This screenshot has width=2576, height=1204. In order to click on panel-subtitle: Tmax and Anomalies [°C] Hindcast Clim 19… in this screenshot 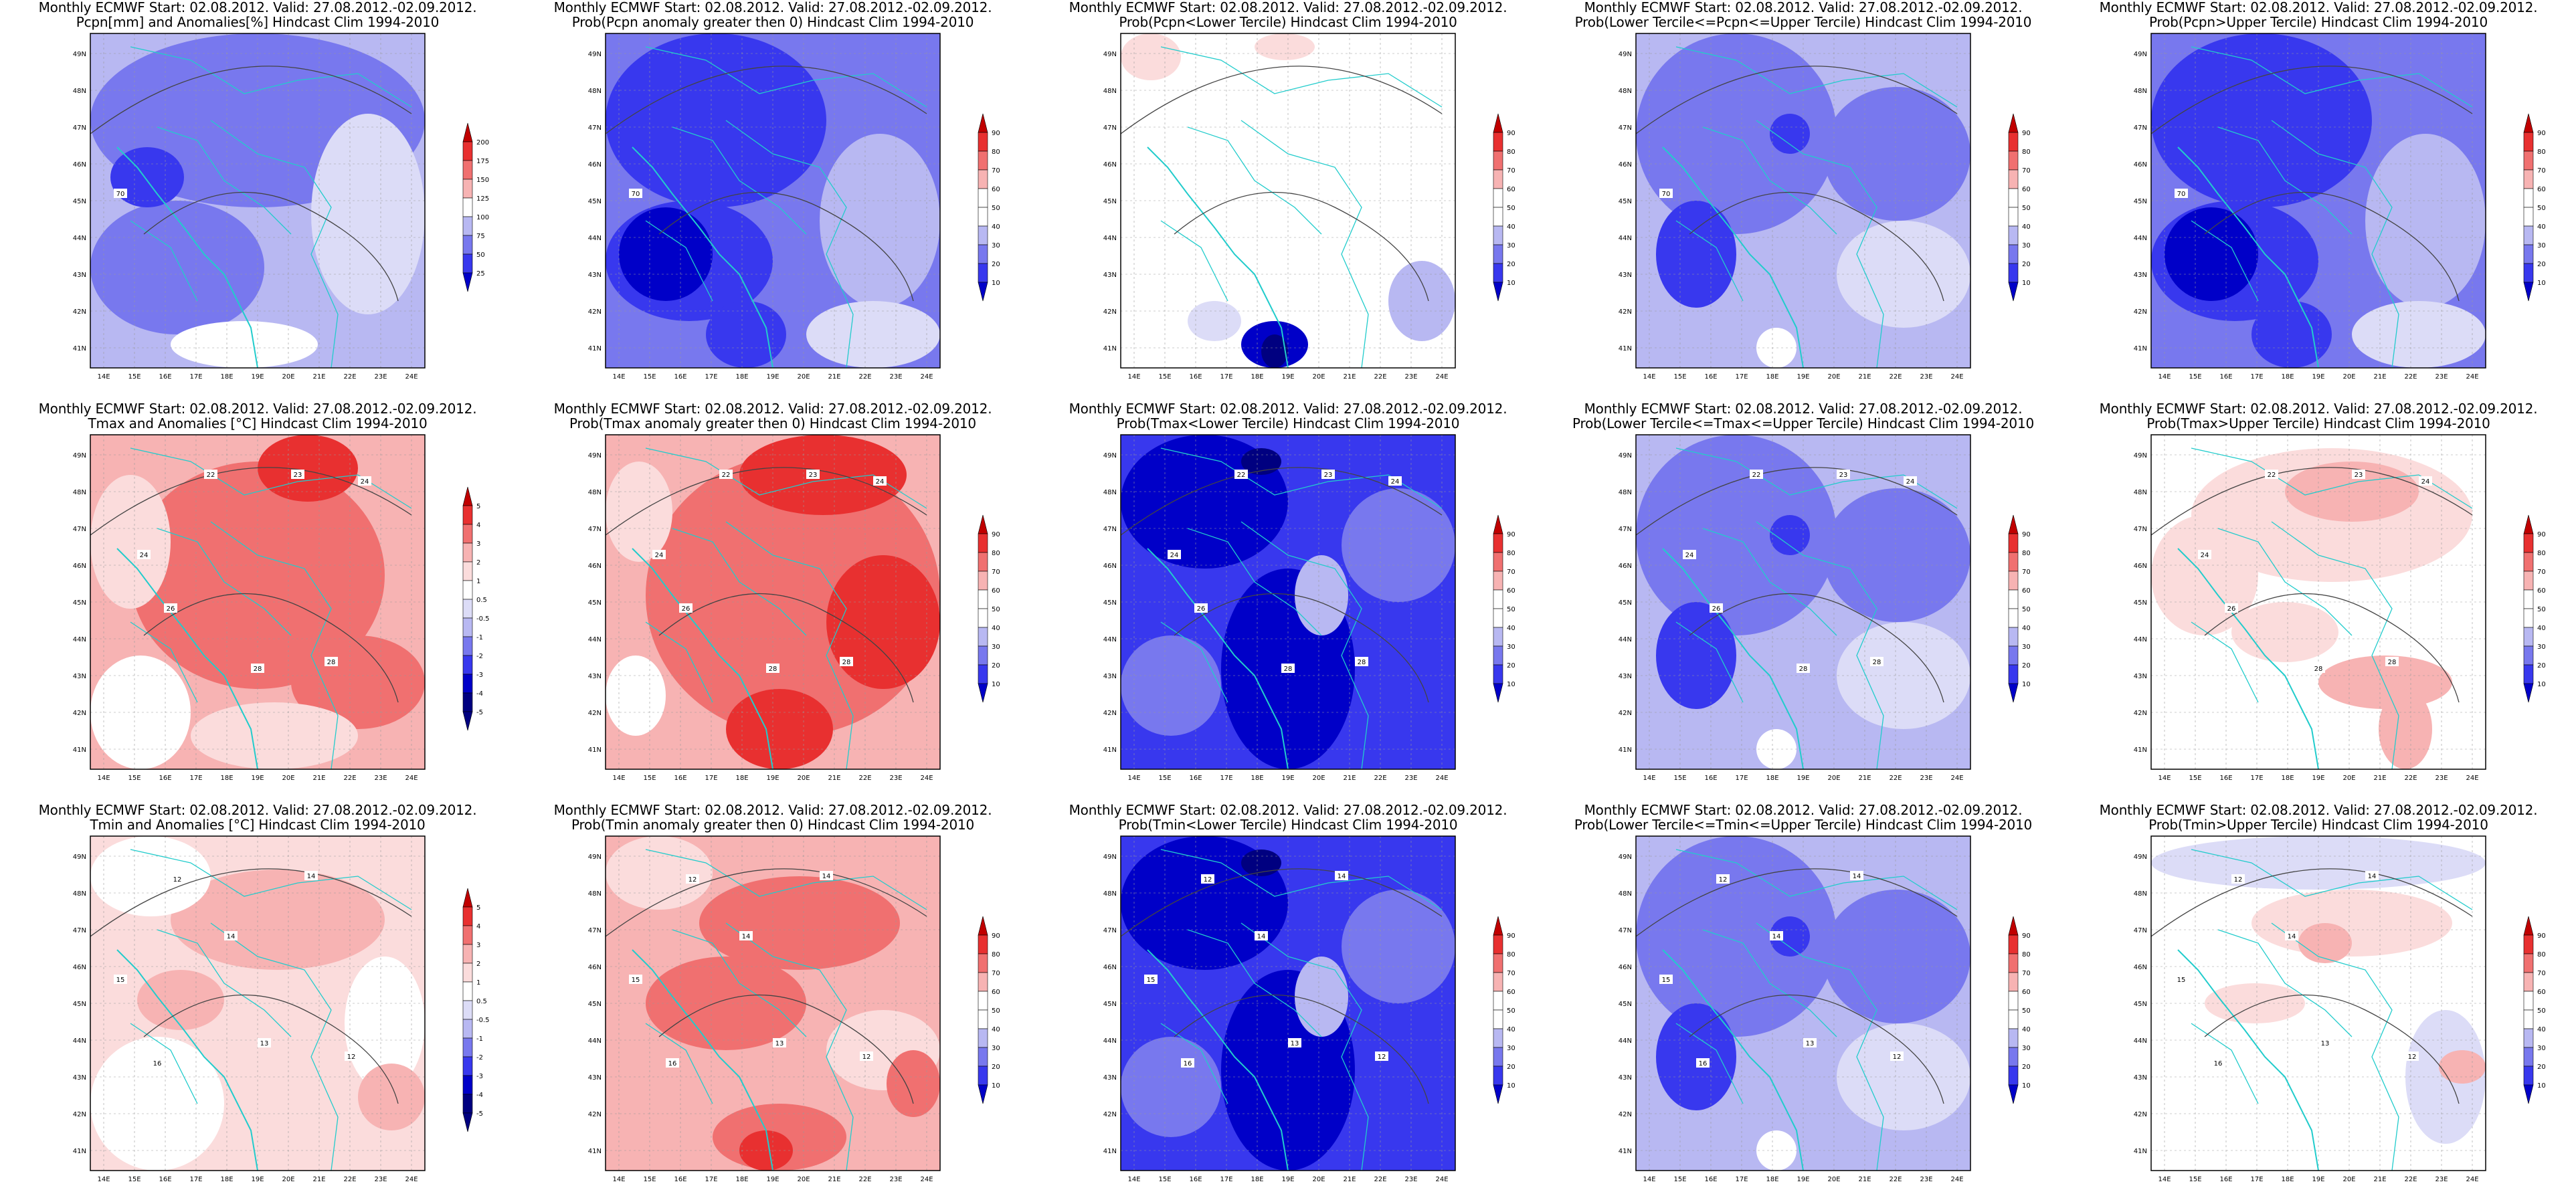, I will do `click(258, 423)`.